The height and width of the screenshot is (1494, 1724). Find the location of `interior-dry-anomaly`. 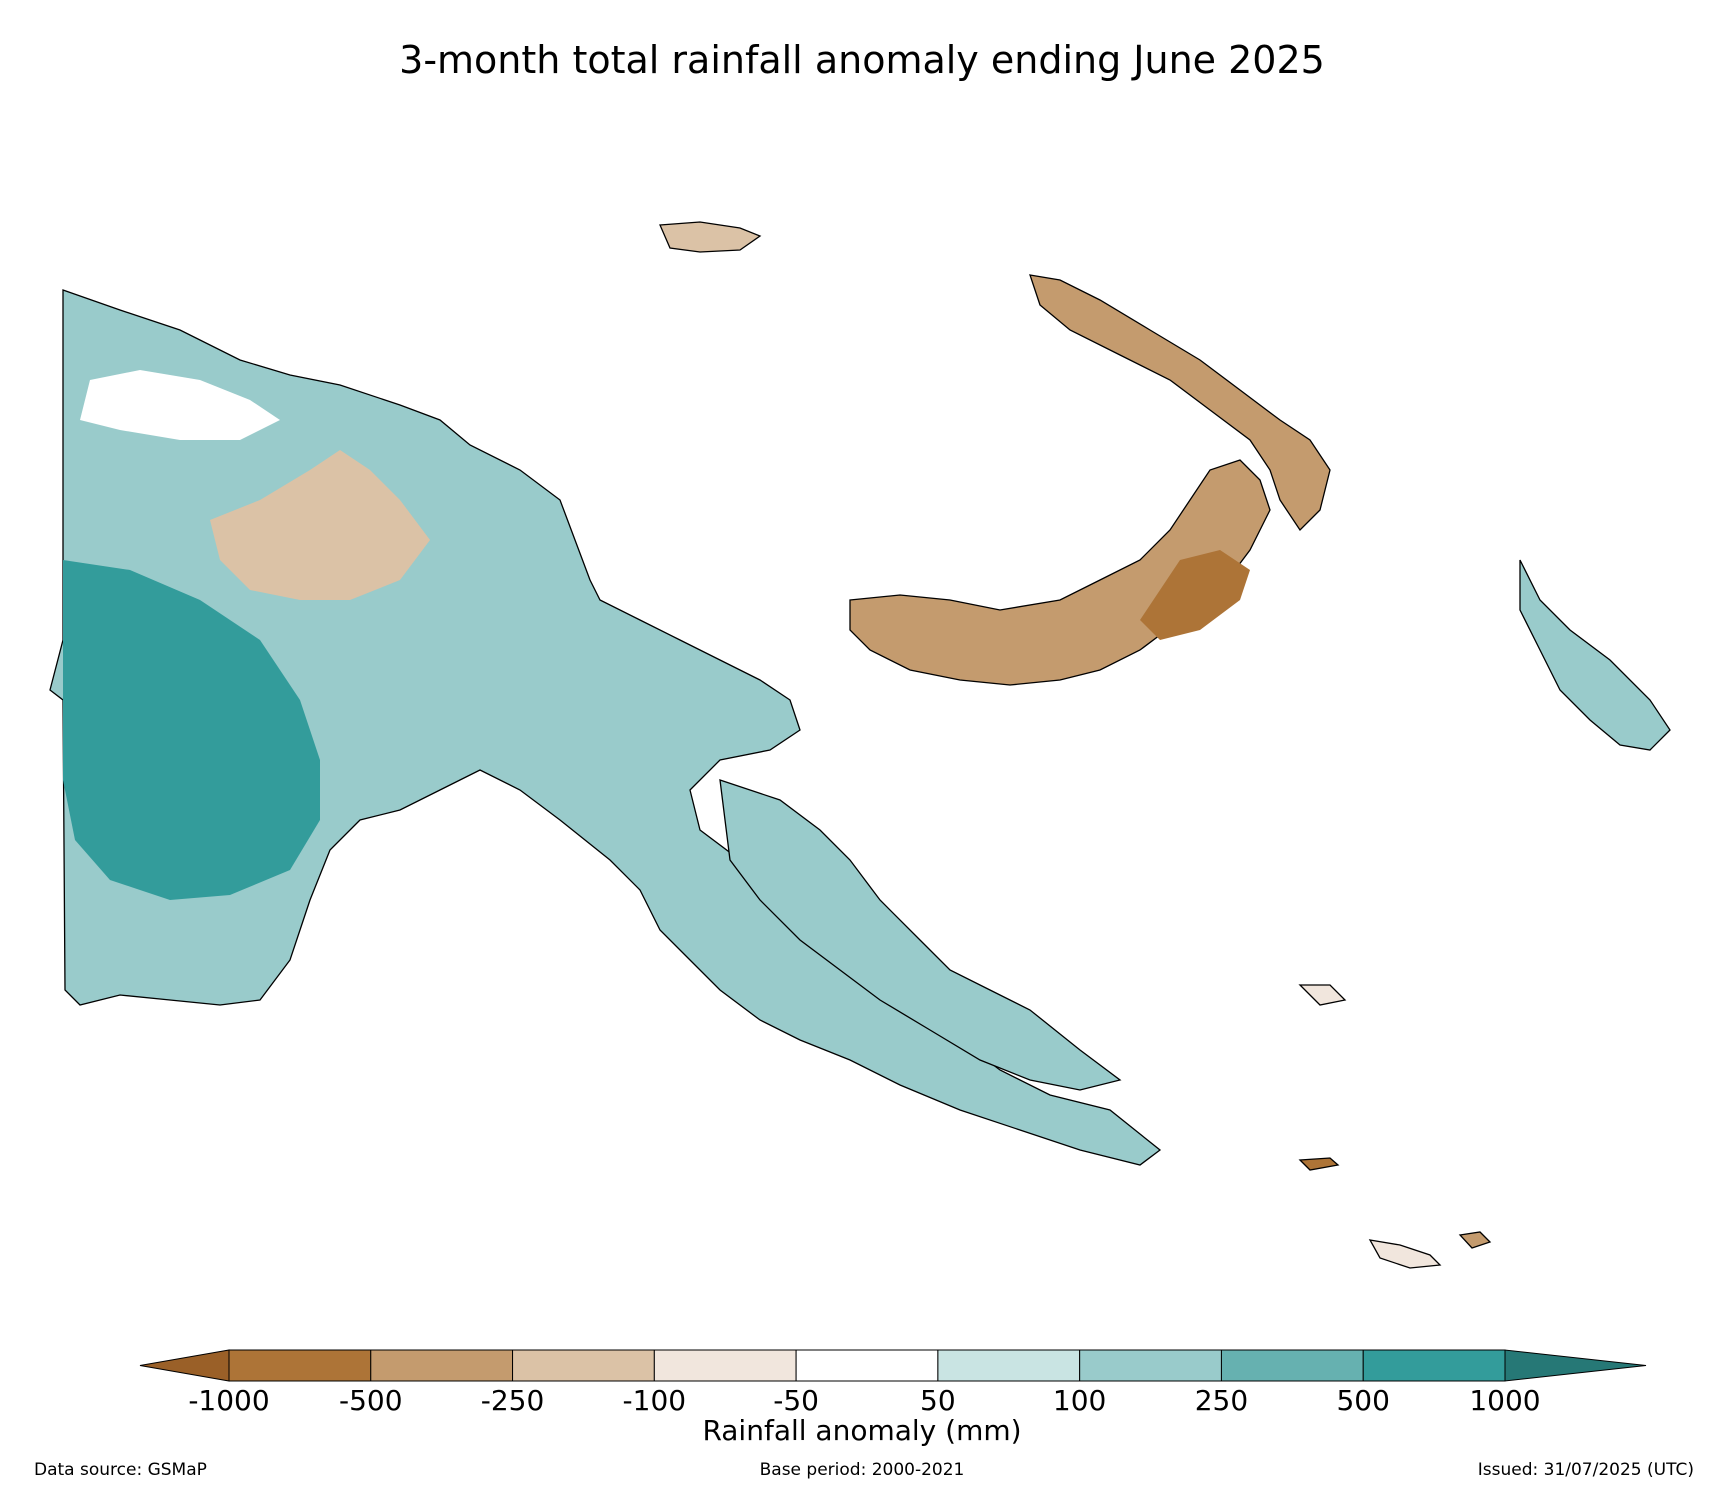

interior-dry-anomaly is located at coordinates (320, 525).